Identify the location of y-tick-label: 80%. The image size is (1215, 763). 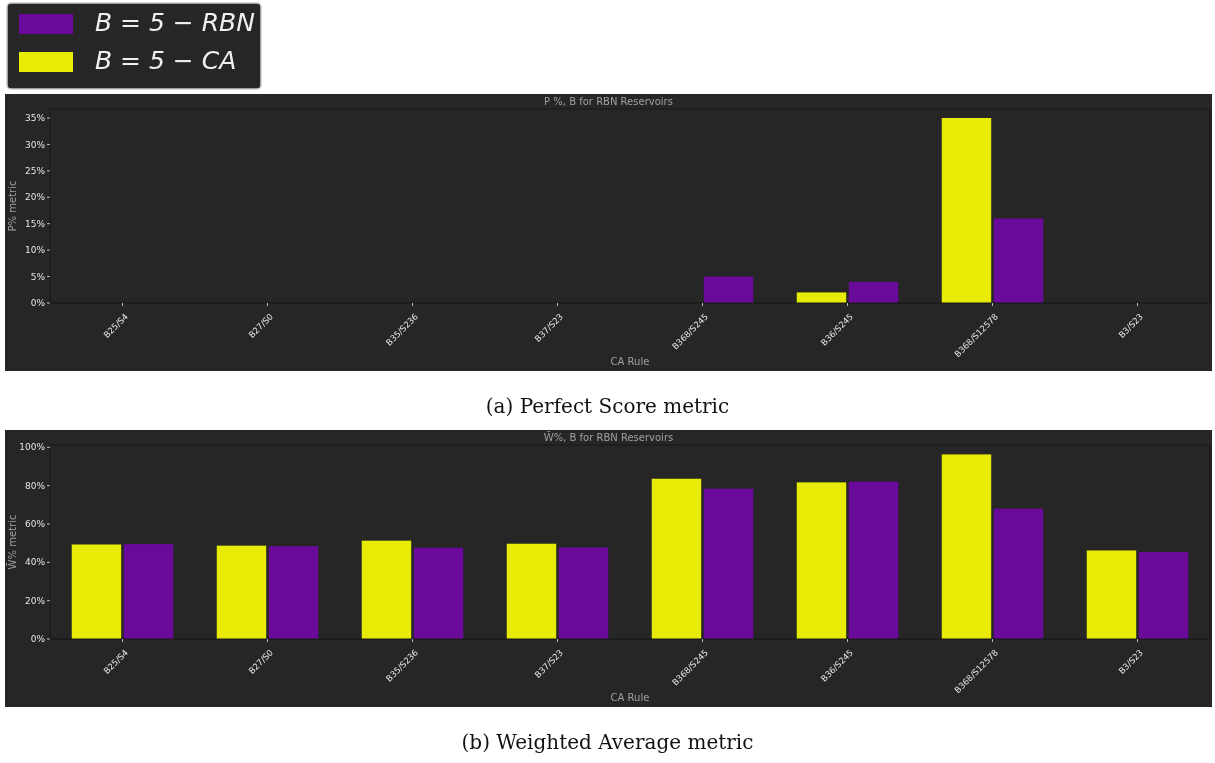
(35, 485).